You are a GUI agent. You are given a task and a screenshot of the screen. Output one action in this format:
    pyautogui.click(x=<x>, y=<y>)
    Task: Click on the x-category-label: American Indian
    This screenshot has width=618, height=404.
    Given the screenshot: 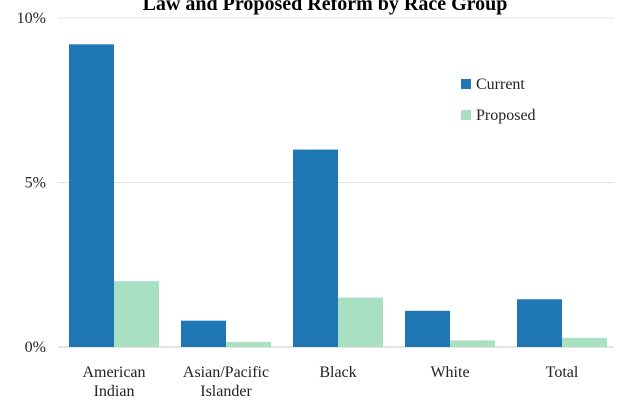 What is the action you would take?
    pyautogui.click(x=113, y=382)
    